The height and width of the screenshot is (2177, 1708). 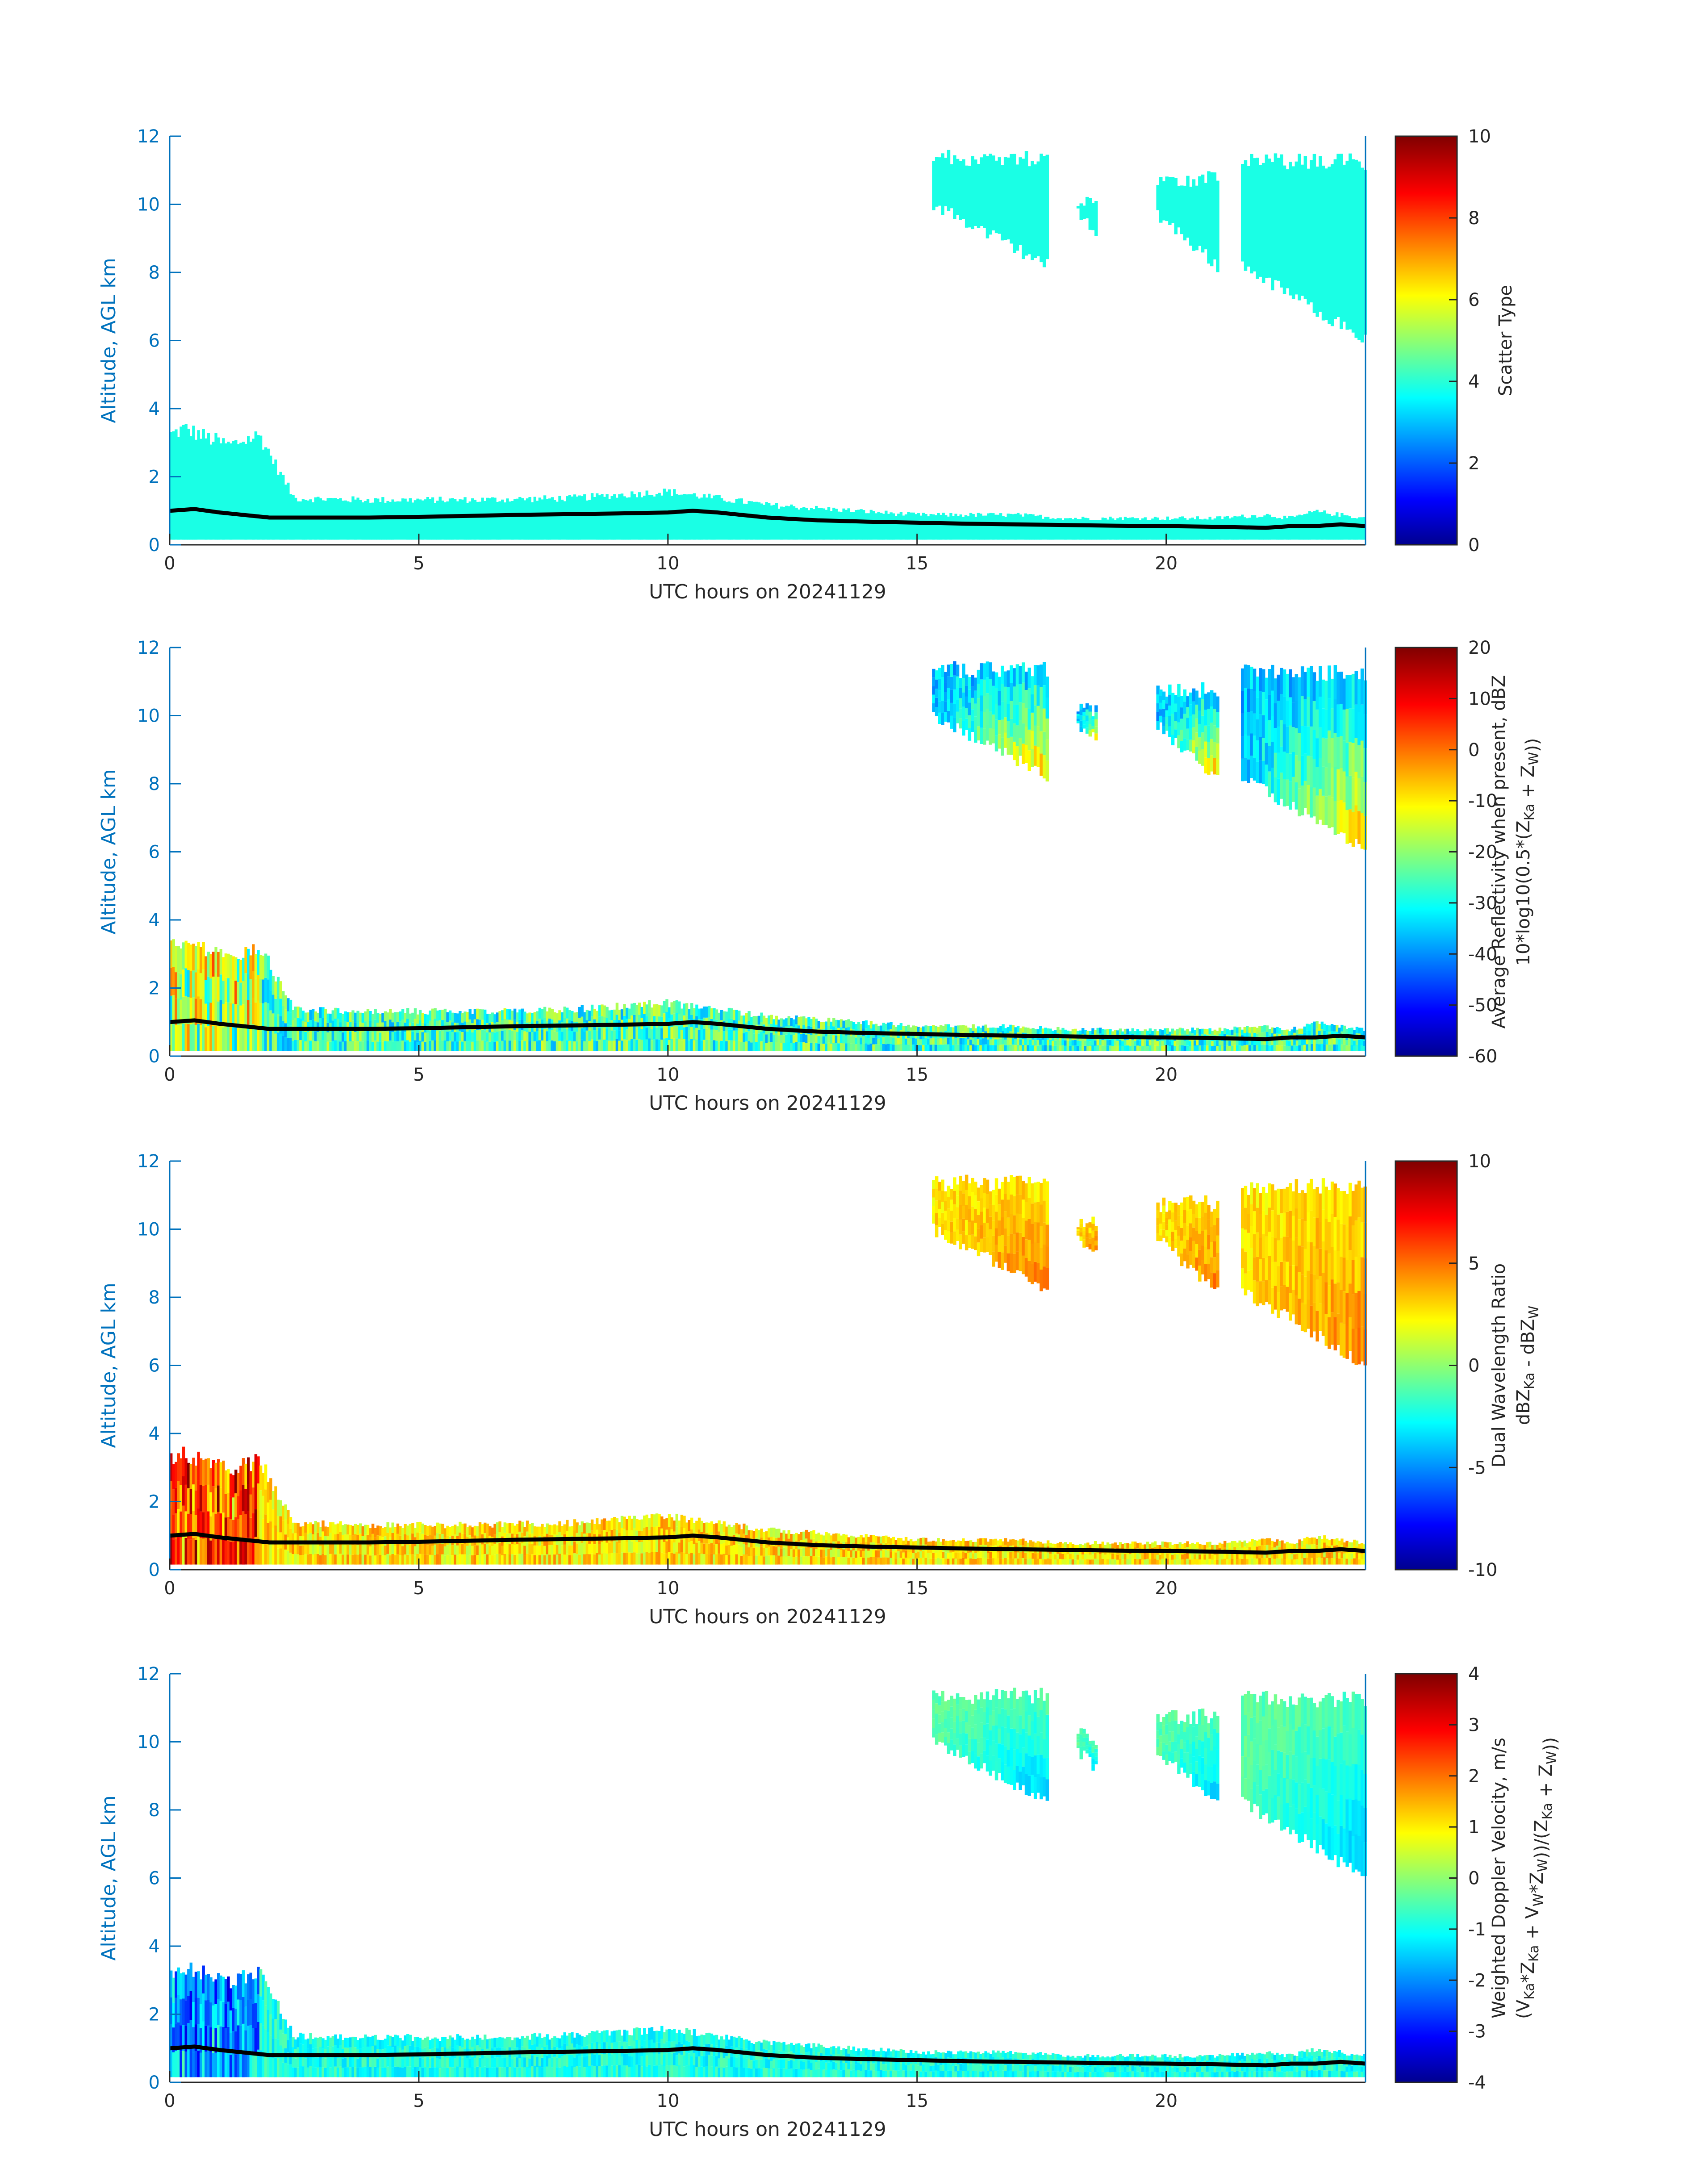 What do you see at coordinates (1166, 563) in the screenshot?
I see `x-tick-label: 20` at bounding box center [1166, 563].